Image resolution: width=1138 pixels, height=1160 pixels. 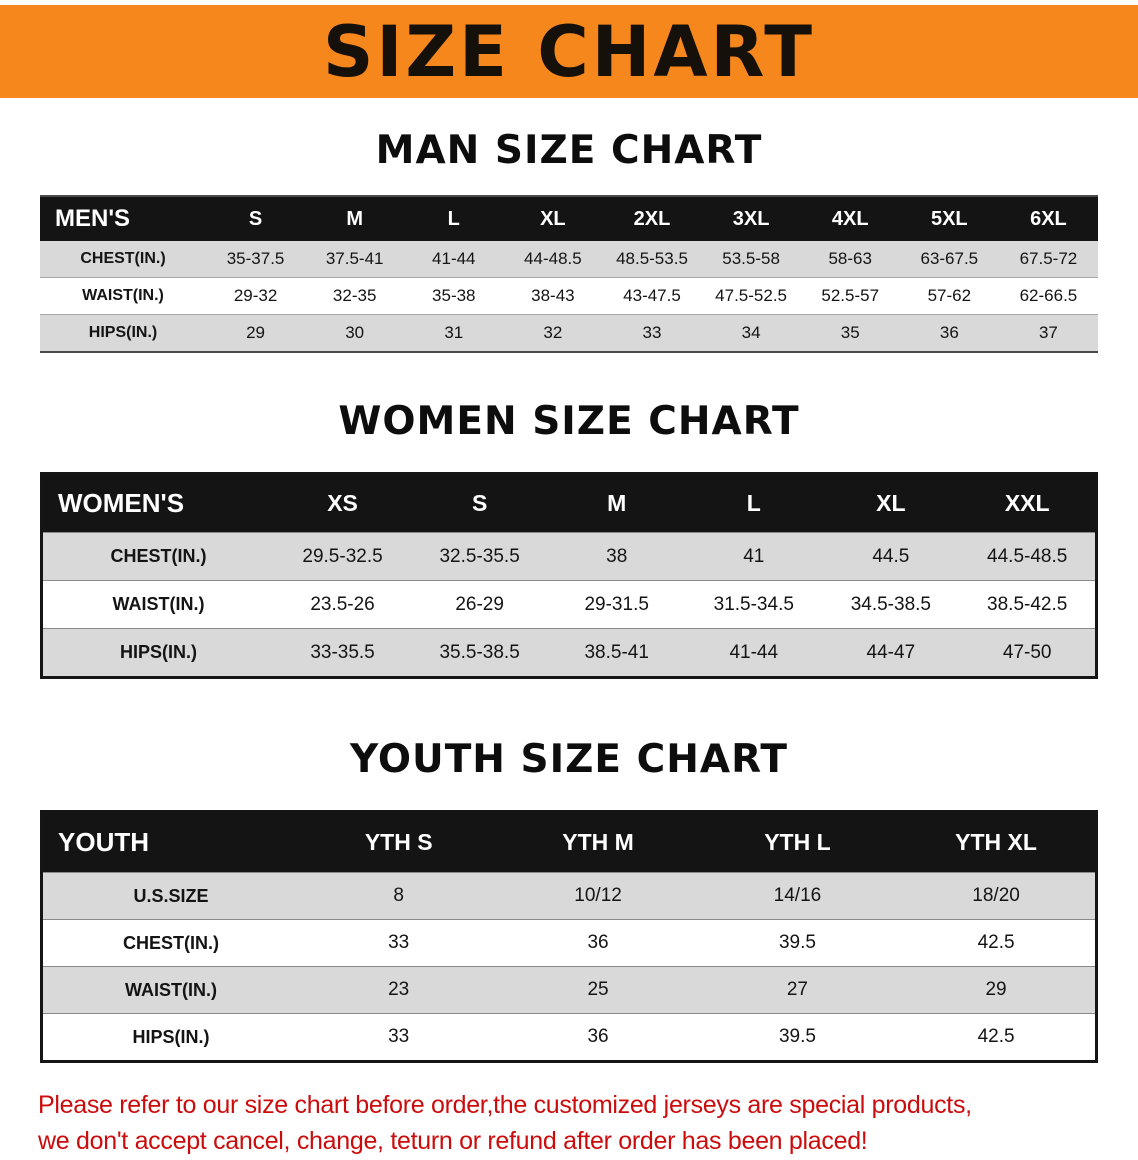 I want to click on measurement-row: U.S.SIZE 8 10/12 14/16 18/20, so click(x=569, y=896).